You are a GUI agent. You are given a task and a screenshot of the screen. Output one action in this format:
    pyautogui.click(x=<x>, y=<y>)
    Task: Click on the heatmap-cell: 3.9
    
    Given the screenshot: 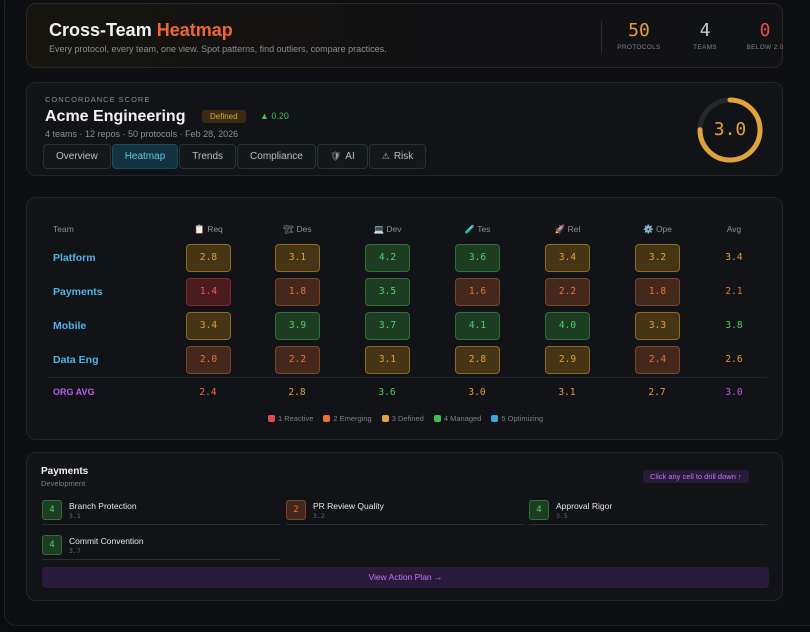 What is the action you would take?
    pyautogui.click(x=297, y=326)
    